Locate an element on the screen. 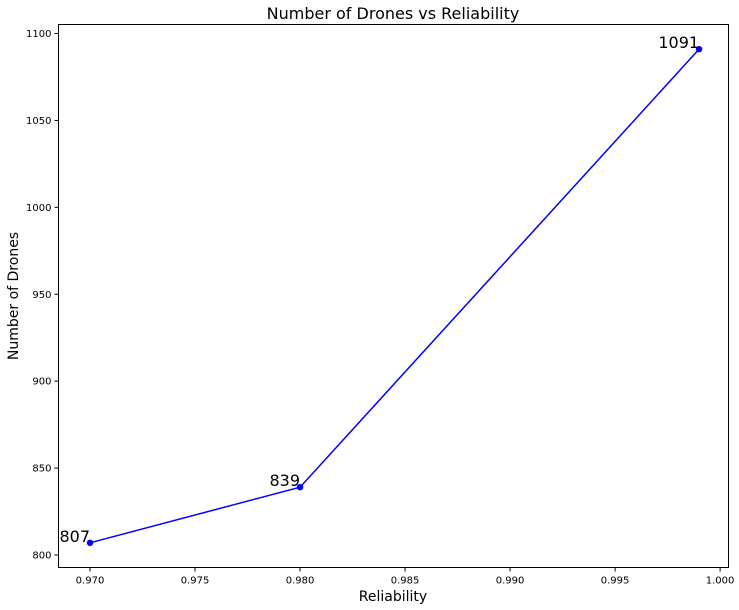 Image resolution: width=739 pixels, height=610 pixels. x-axis-ticks: 0.970 0.975 0.980 0.985 0.990 0.995 1.000 is located at coordinates (405, 577).